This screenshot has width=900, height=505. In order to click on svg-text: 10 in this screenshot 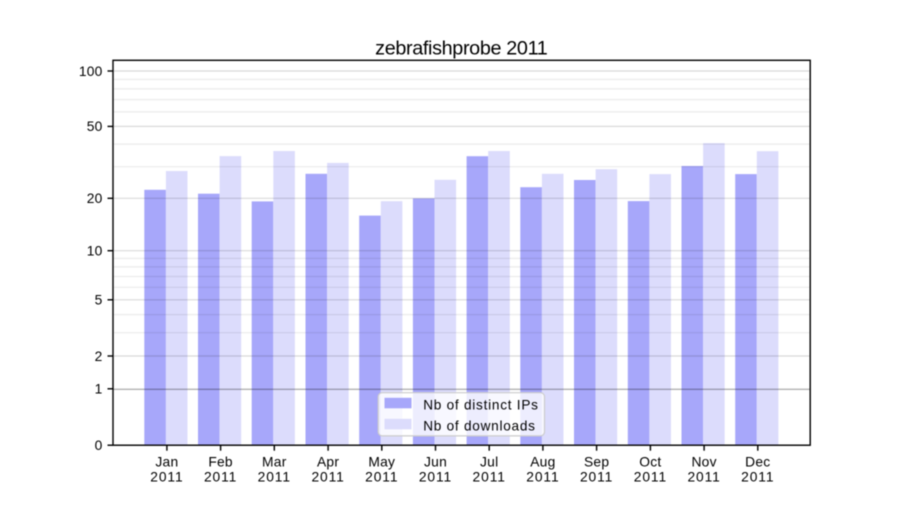, I will do `click(95, 251)`.